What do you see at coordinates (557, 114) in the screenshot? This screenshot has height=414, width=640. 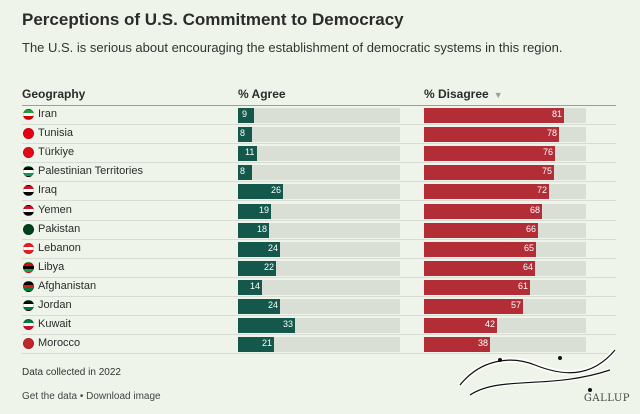 I see `disagree-value-label: 81` at bounding box center [557, 114].